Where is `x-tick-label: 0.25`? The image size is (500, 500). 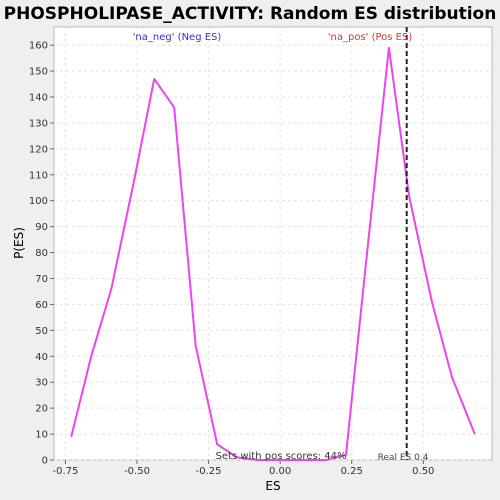
x-tick-label: 0.25 is located at coordinates (352, 471).